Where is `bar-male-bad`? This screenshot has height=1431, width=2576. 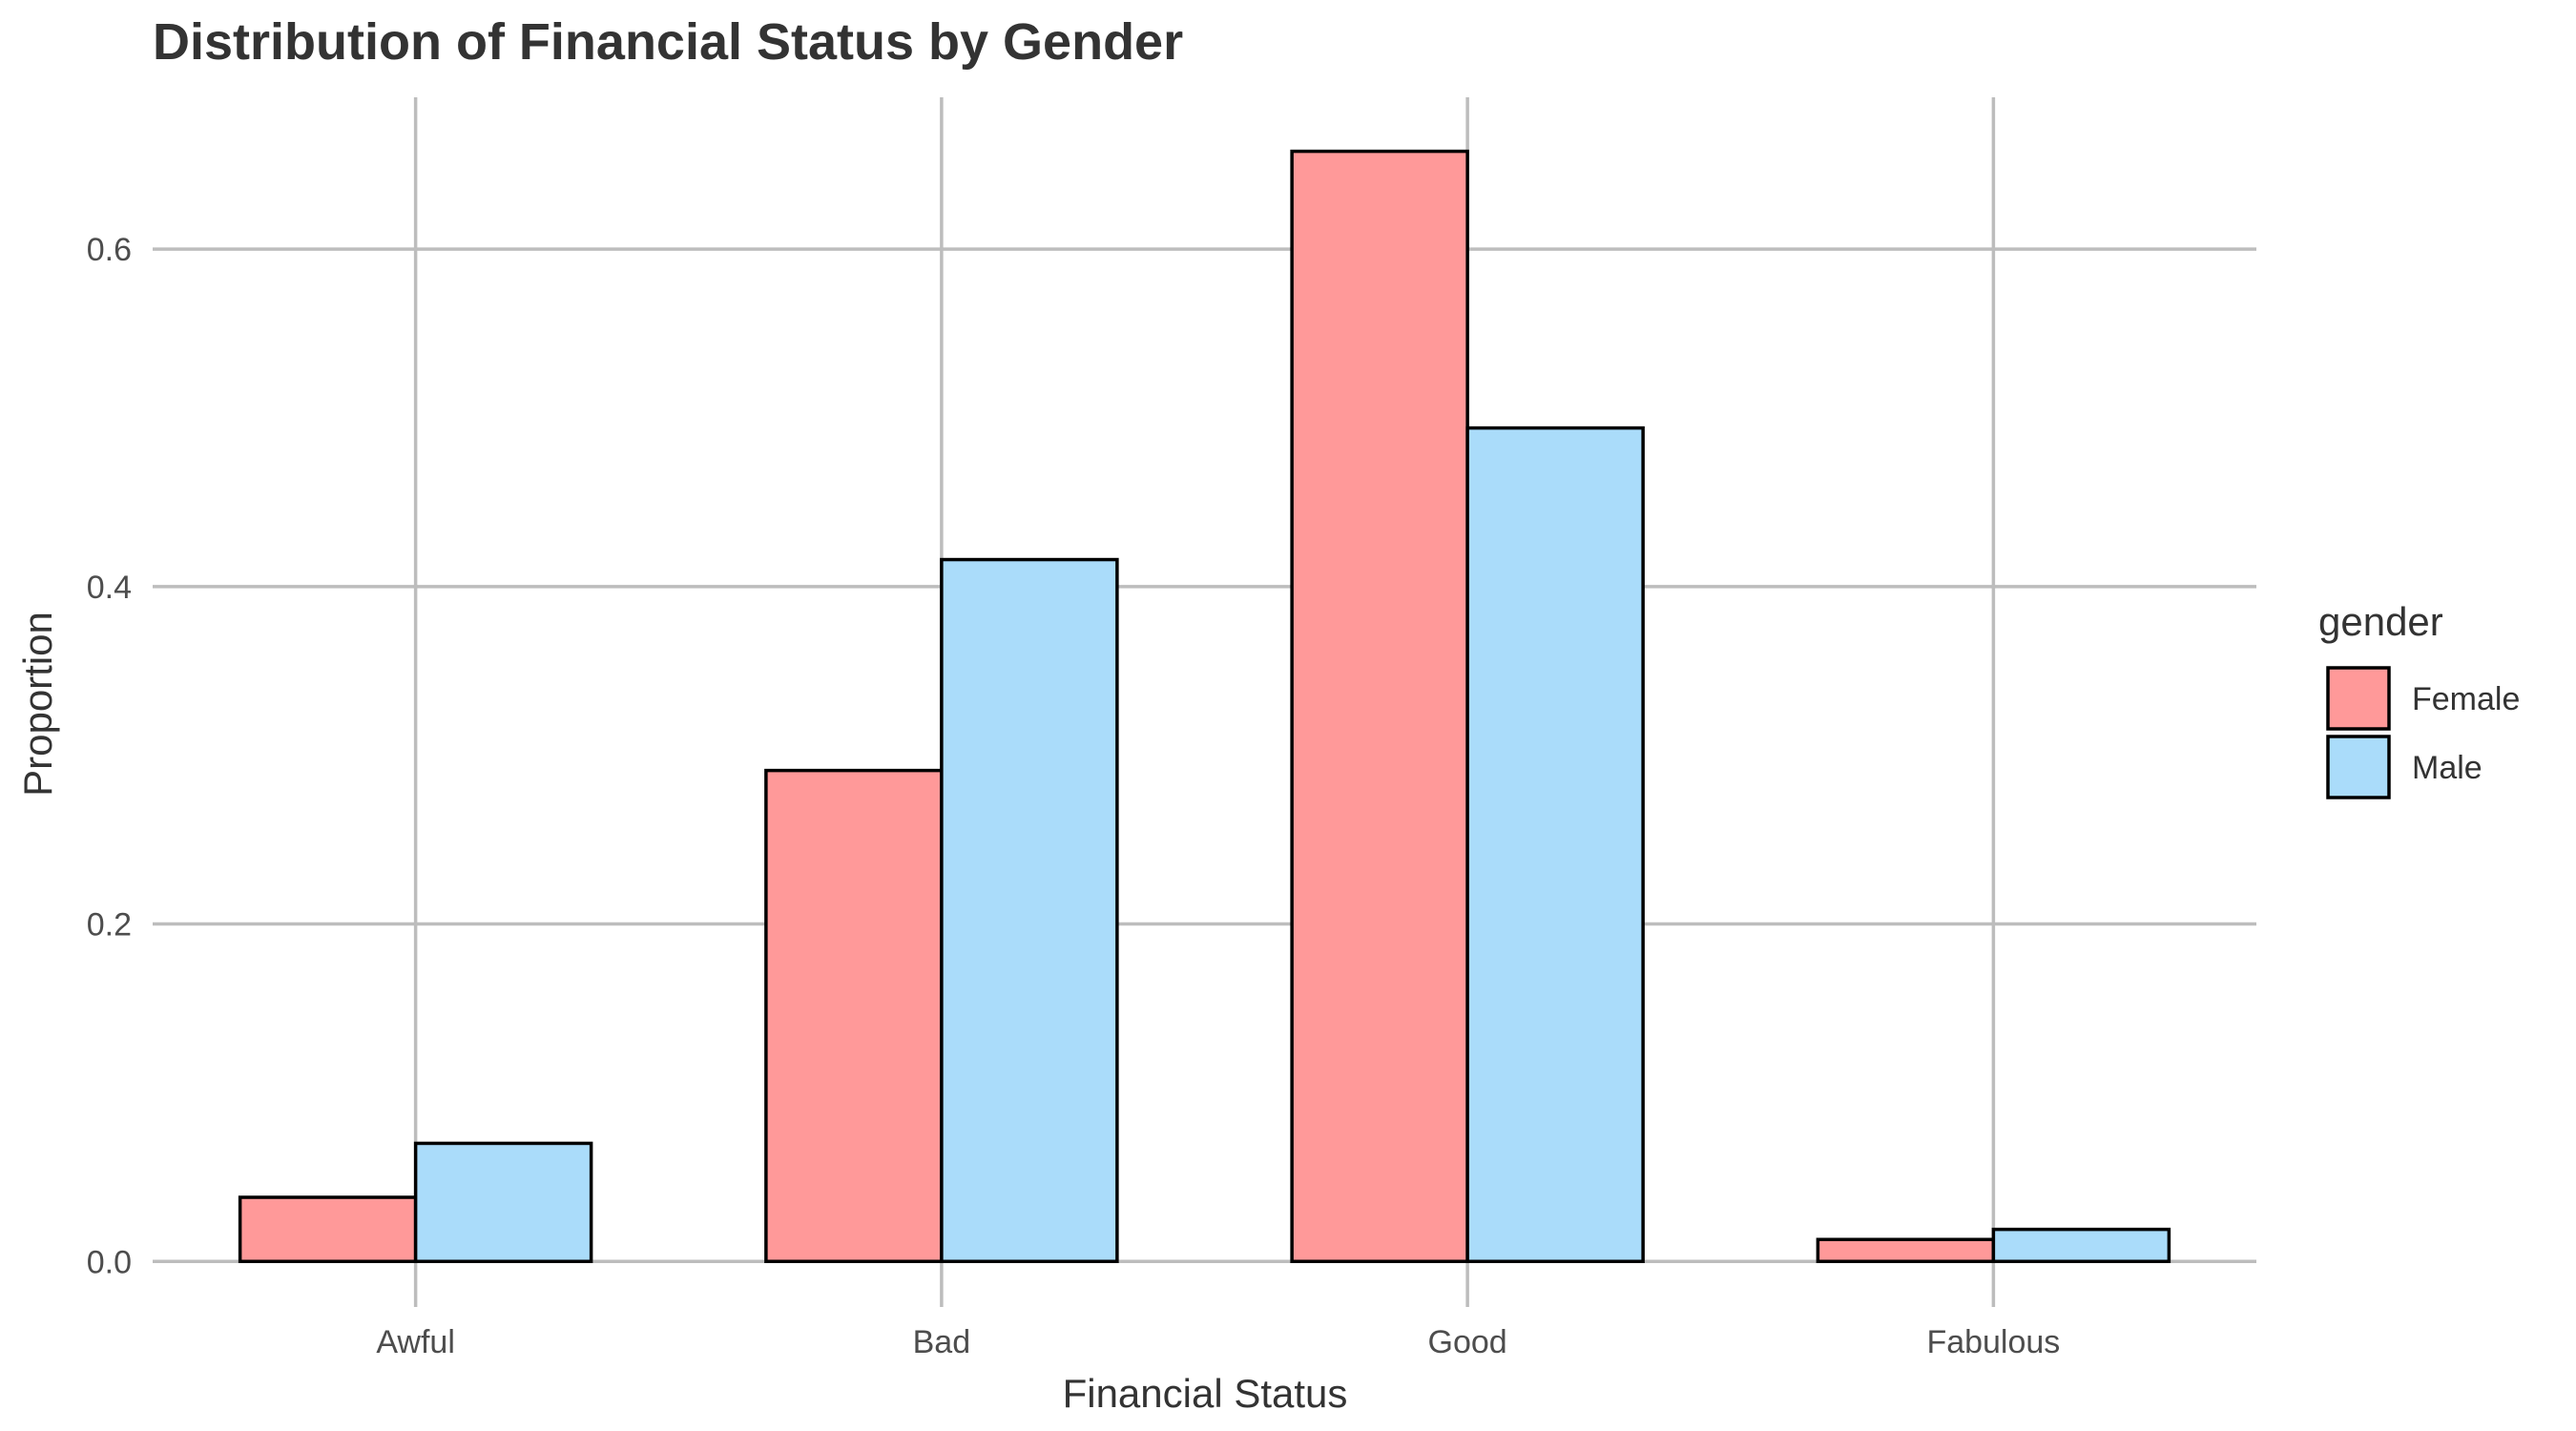 bar-male-bad is located at coordinates (1029, 910).